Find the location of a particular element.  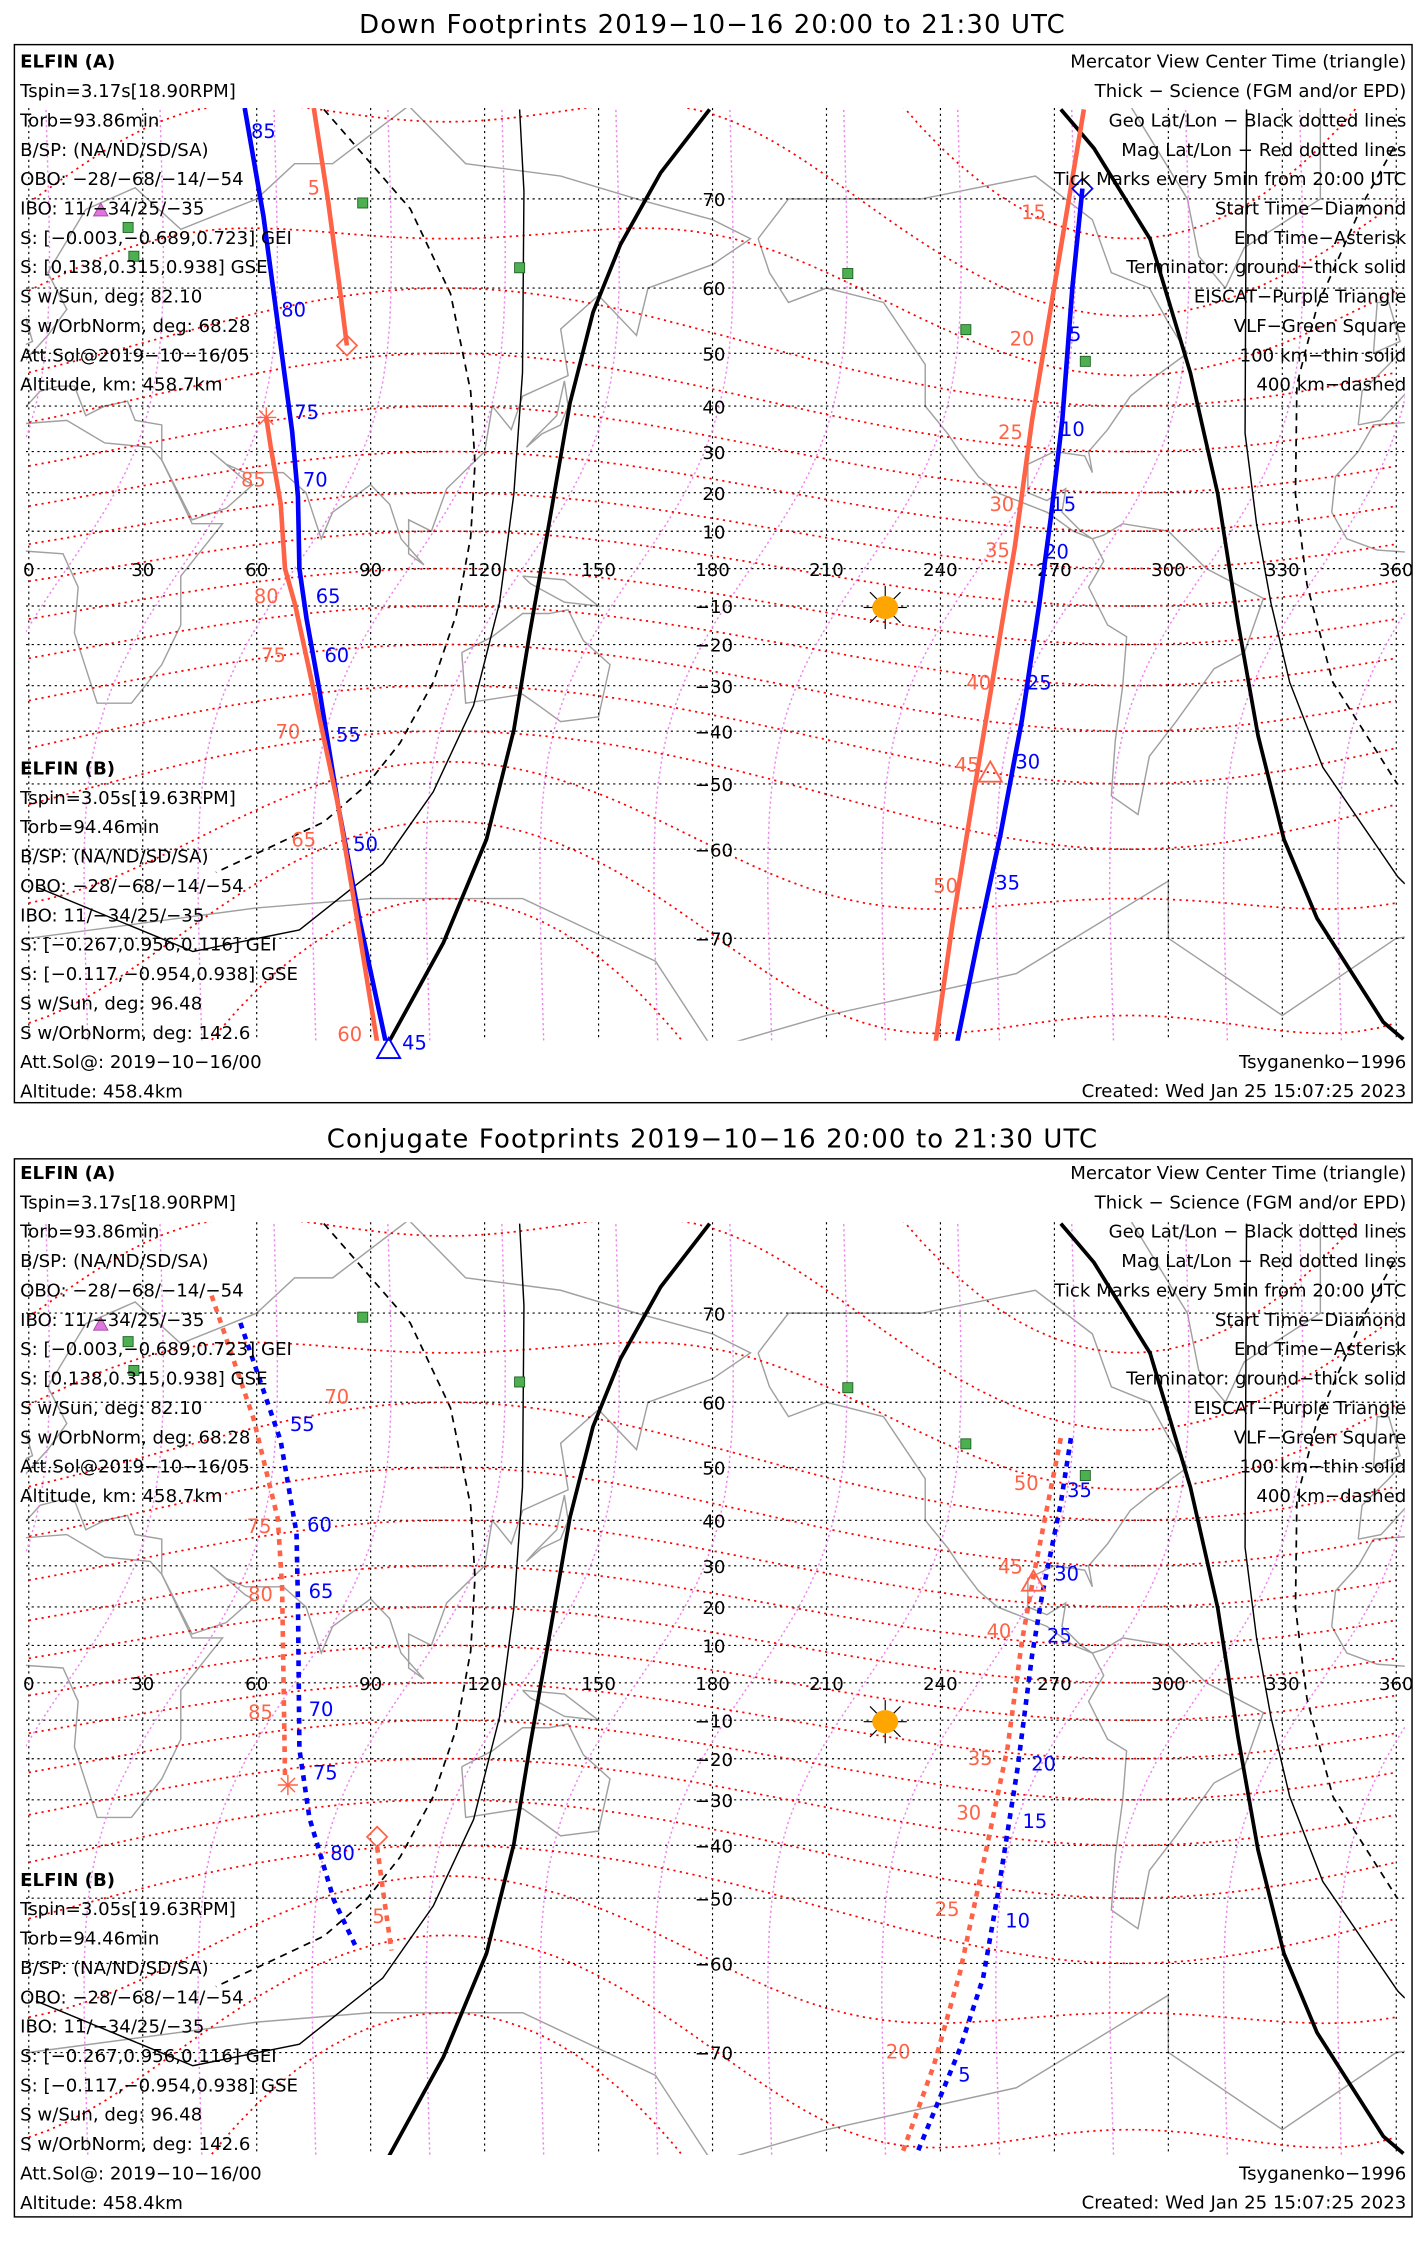

legend-item: VLF−Green Square is located at coordinates (1320, 1437).